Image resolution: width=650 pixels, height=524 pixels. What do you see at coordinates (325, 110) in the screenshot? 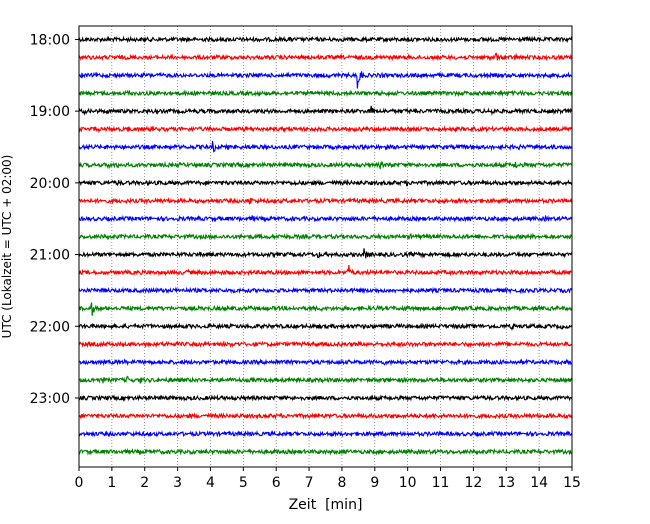
I see `trace-row-1900` at bounding box center [325, 110].